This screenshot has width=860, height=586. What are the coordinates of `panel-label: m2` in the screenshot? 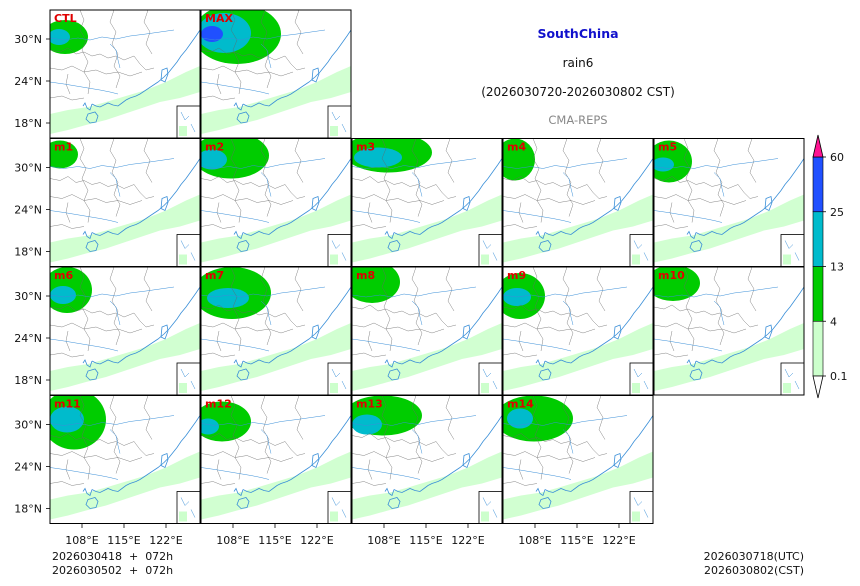 It's located at (214, 147).